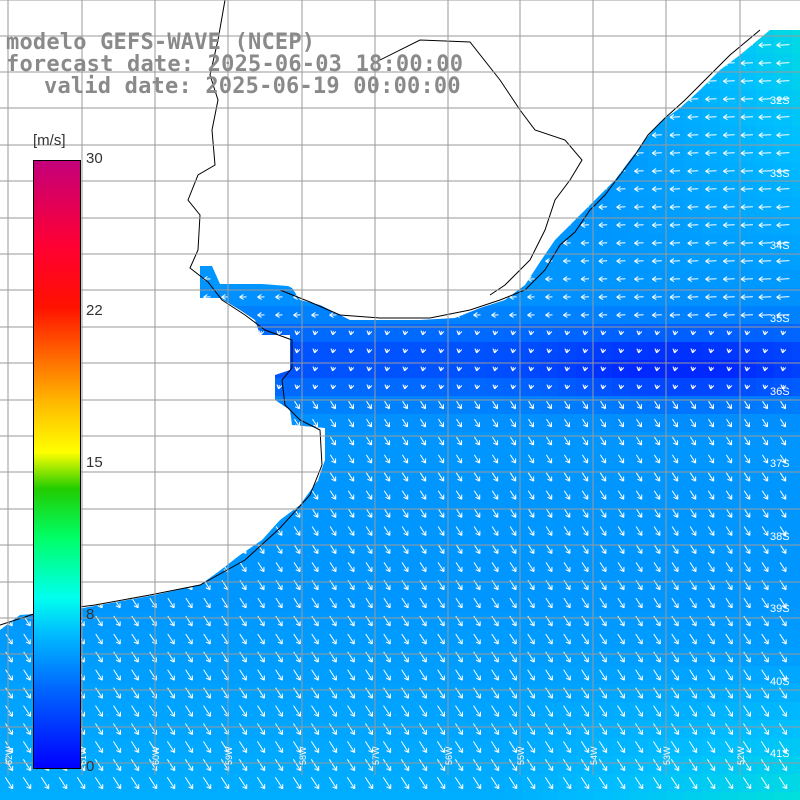 This screenshot has width=800, height=800. What do you see at coordinates (780, 174) in the screenshot?
I see `latitude-label: 33S` at bounding box center [780, 174].